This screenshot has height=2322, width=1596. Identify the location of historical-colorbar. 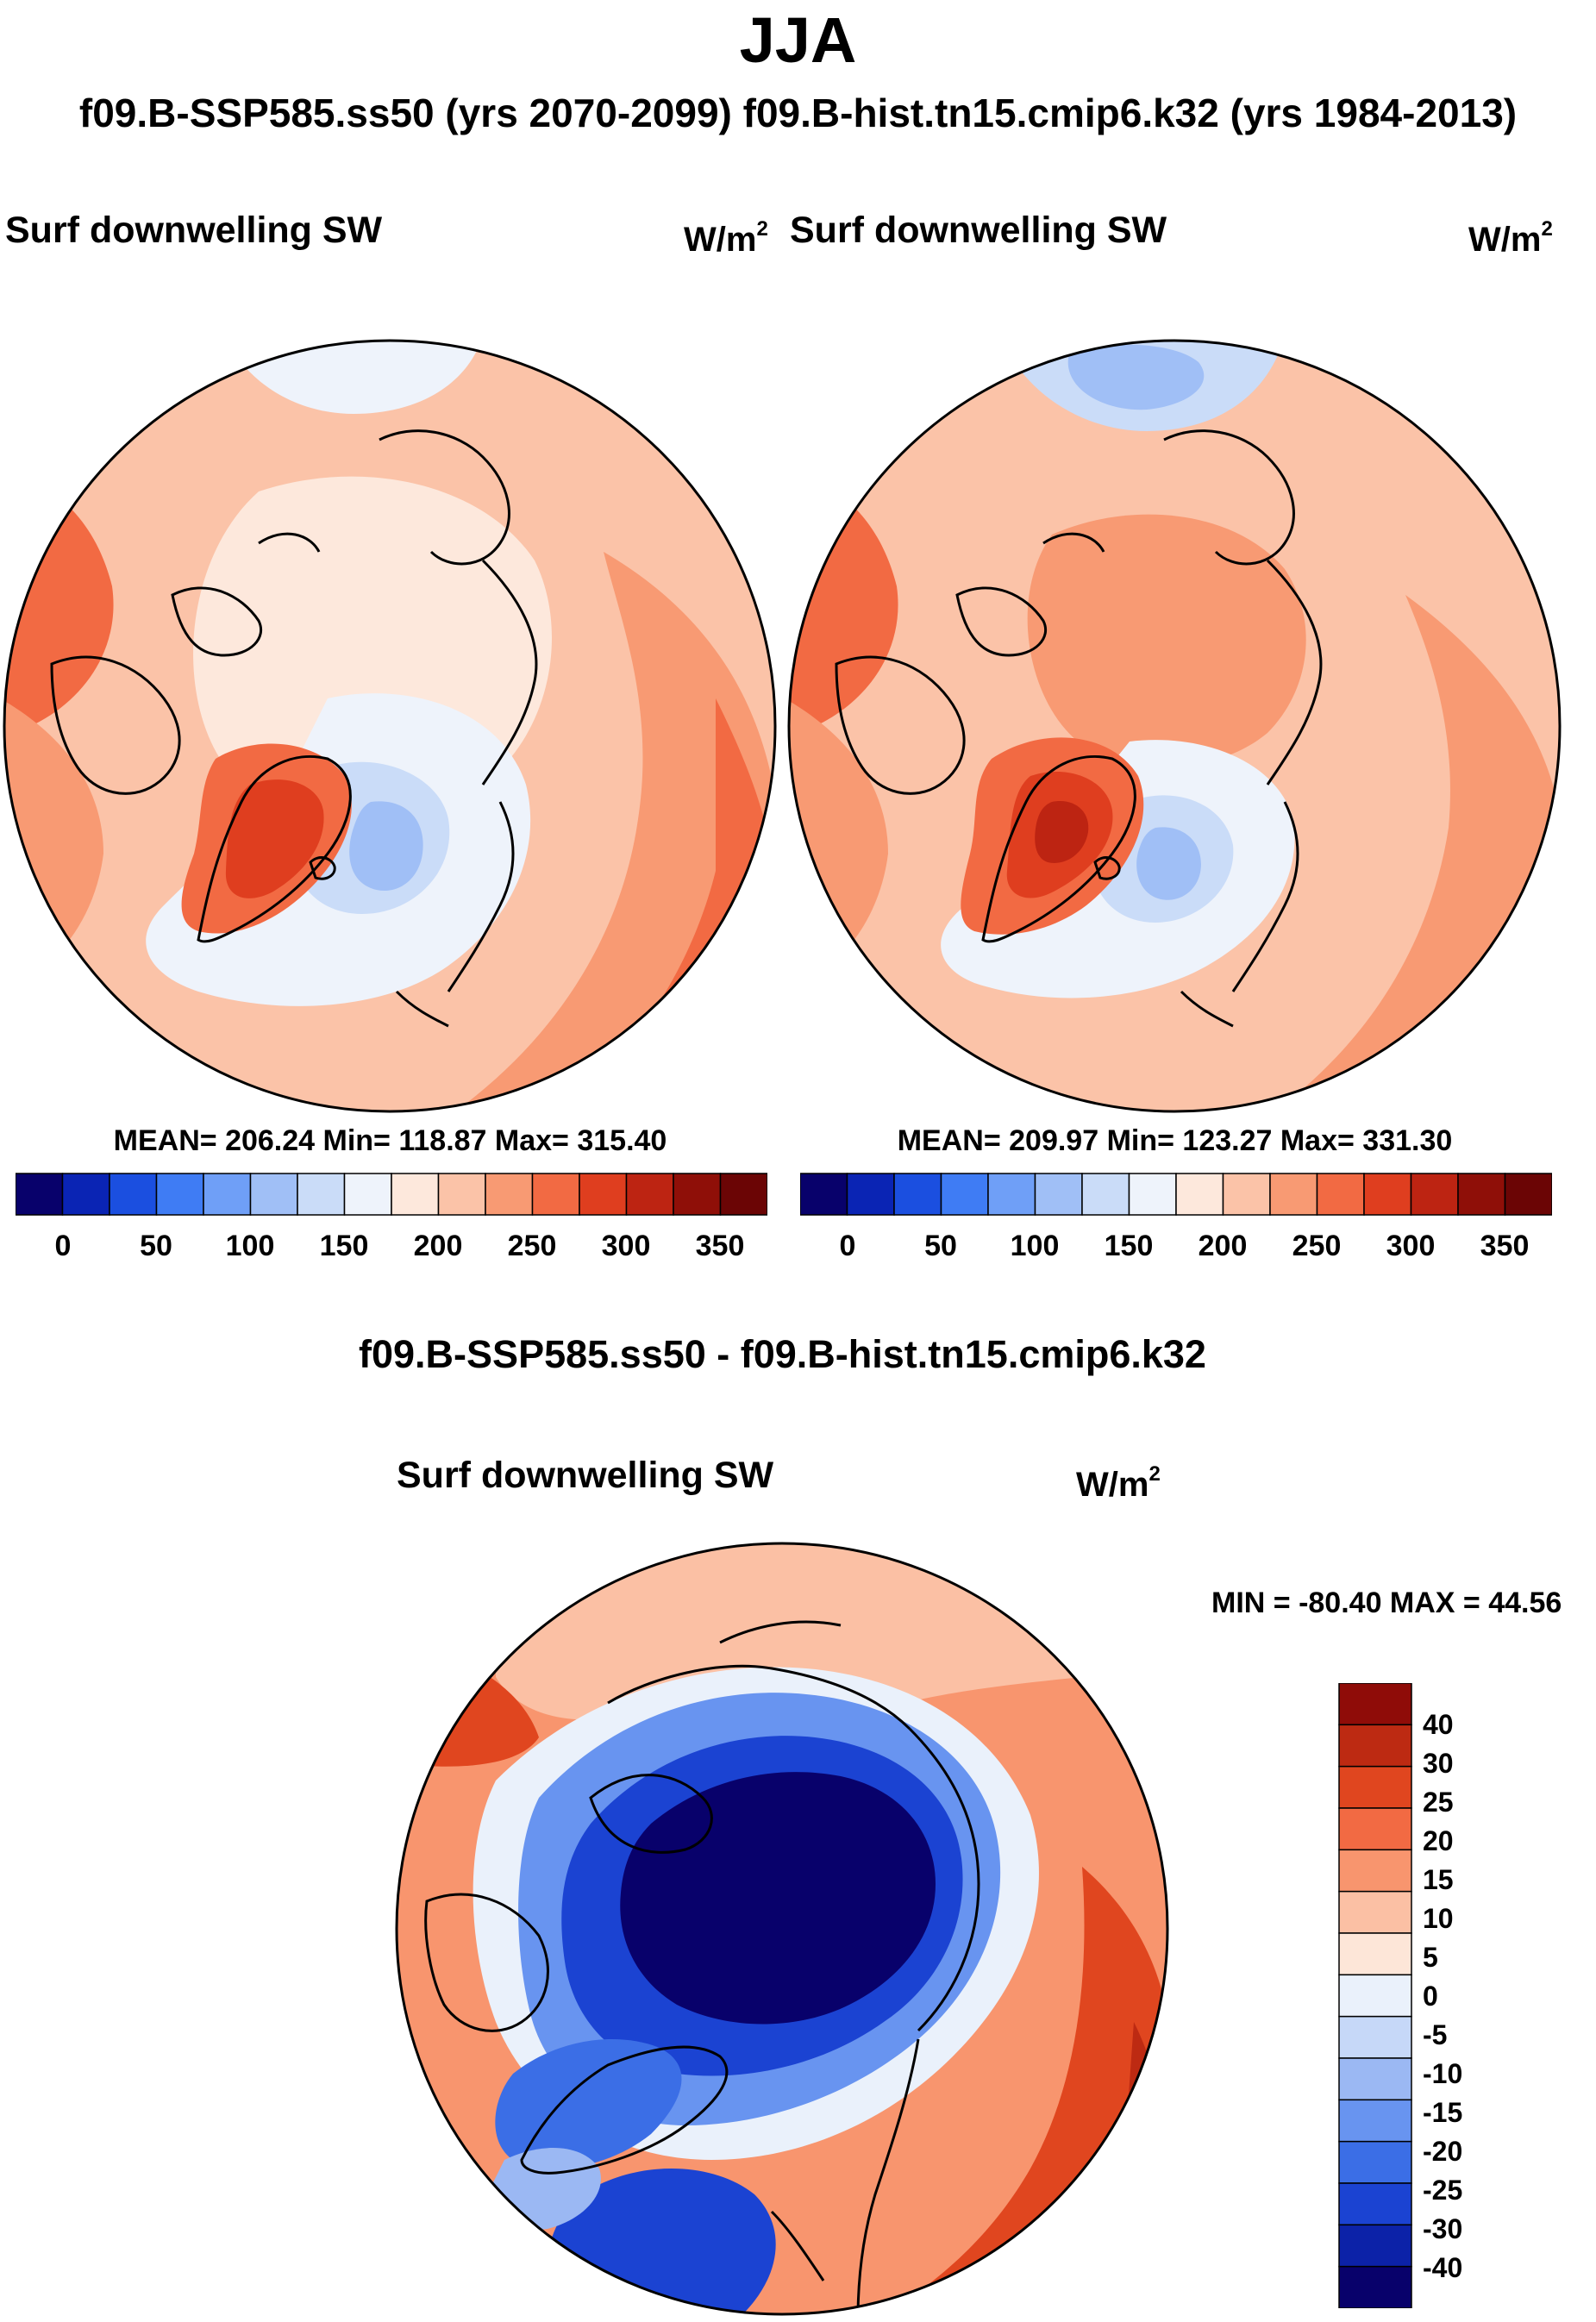
(1176, 1194).